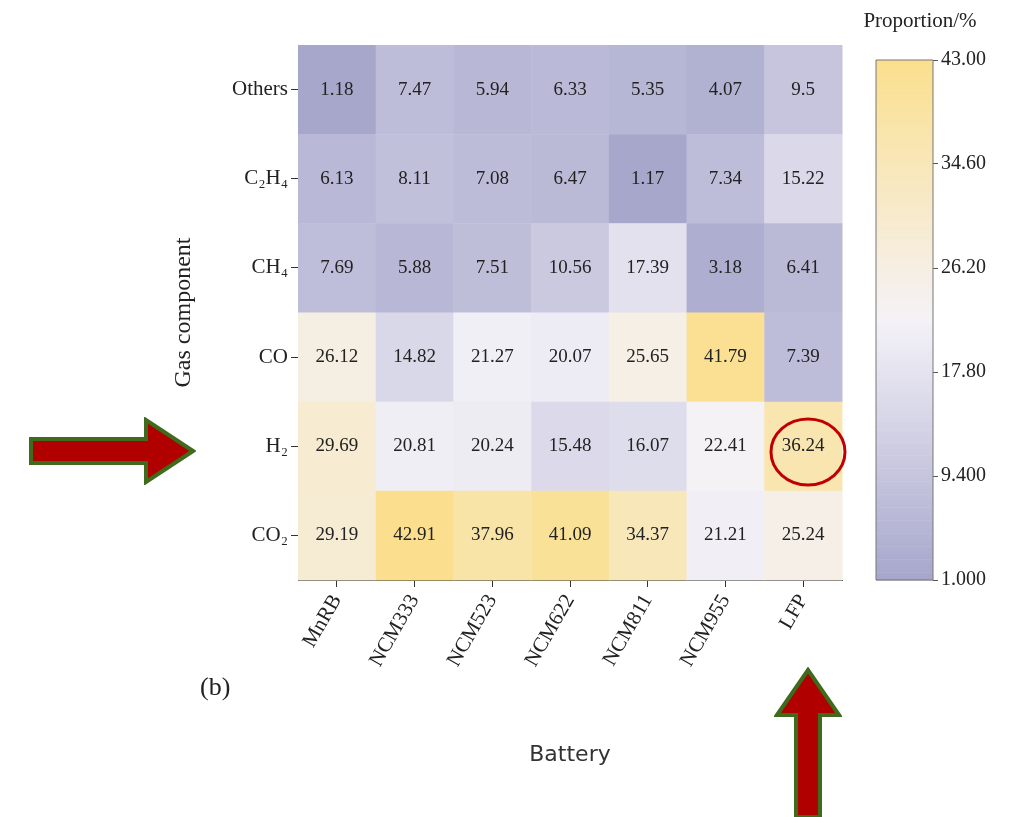 The width and height of the screenshot is (1015, 817). Describe the element at coordinates (725, 177) in the screenshot. I see `data-label: 7.34` at that location.